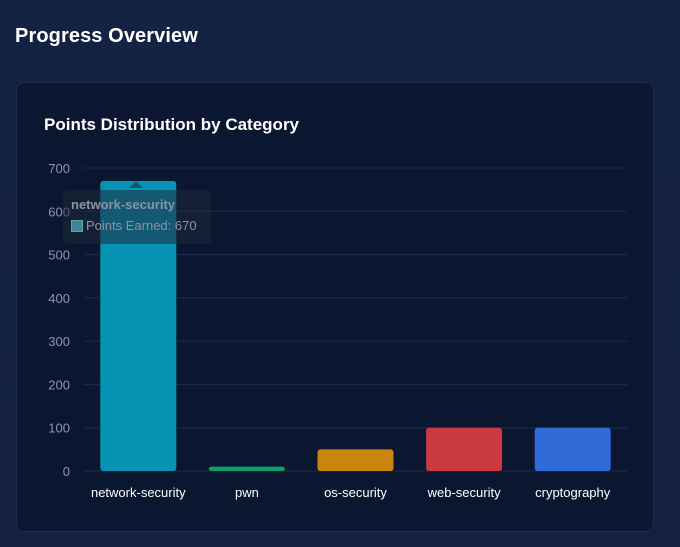 This screenshot has height=547, width=680. What do you see at coordinates (77, 226) in the screenshot?
I see `tooltip-swatch` at bounding box center [77, 226].